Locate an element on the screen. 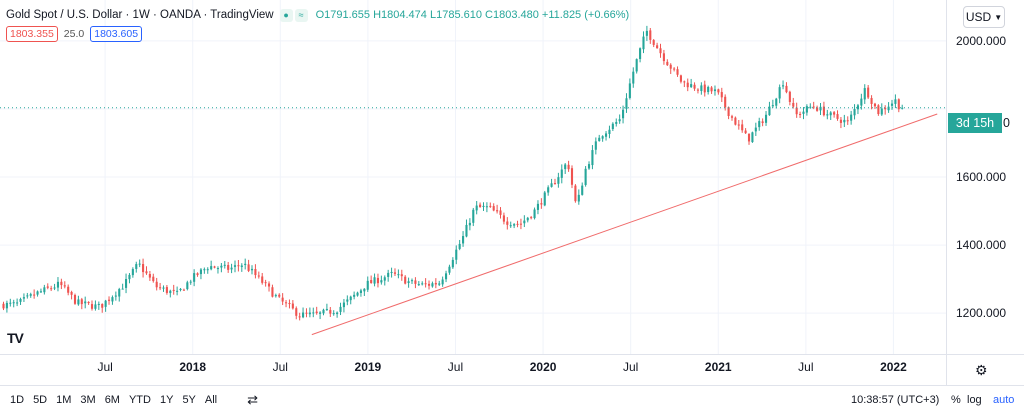 The width and height of the screenshot is (1024, 413). price-tick-label: 1200.000 is located at coordinates (981, 313).